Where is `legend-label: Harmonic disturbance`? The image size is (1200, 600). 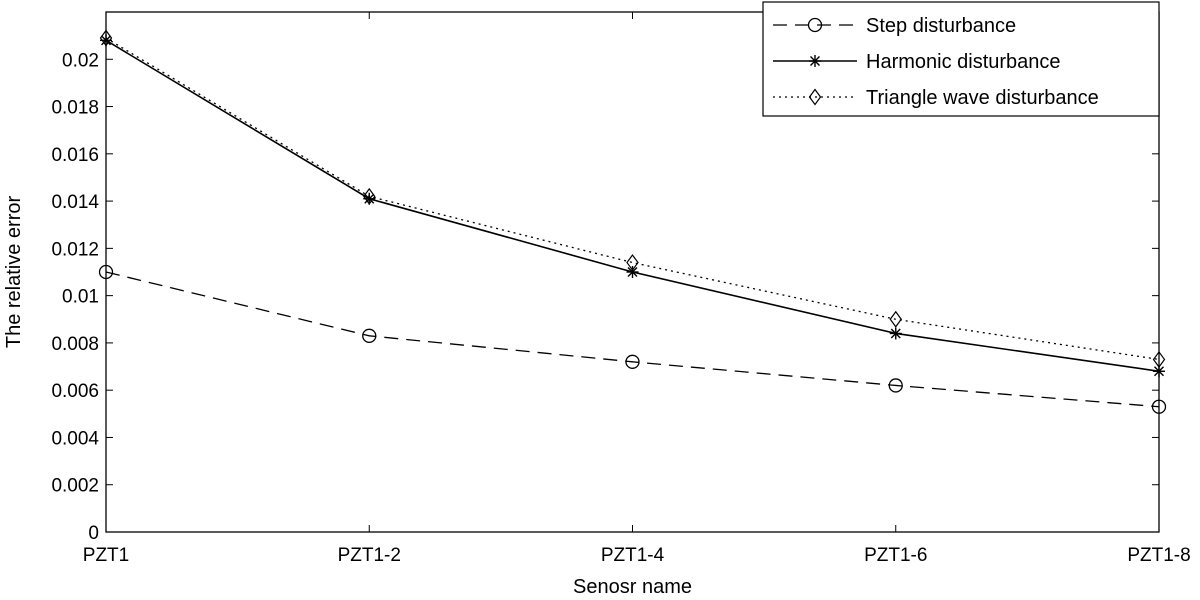 legend-label: Harmonic disturbance is located at coordinates (963, 62).